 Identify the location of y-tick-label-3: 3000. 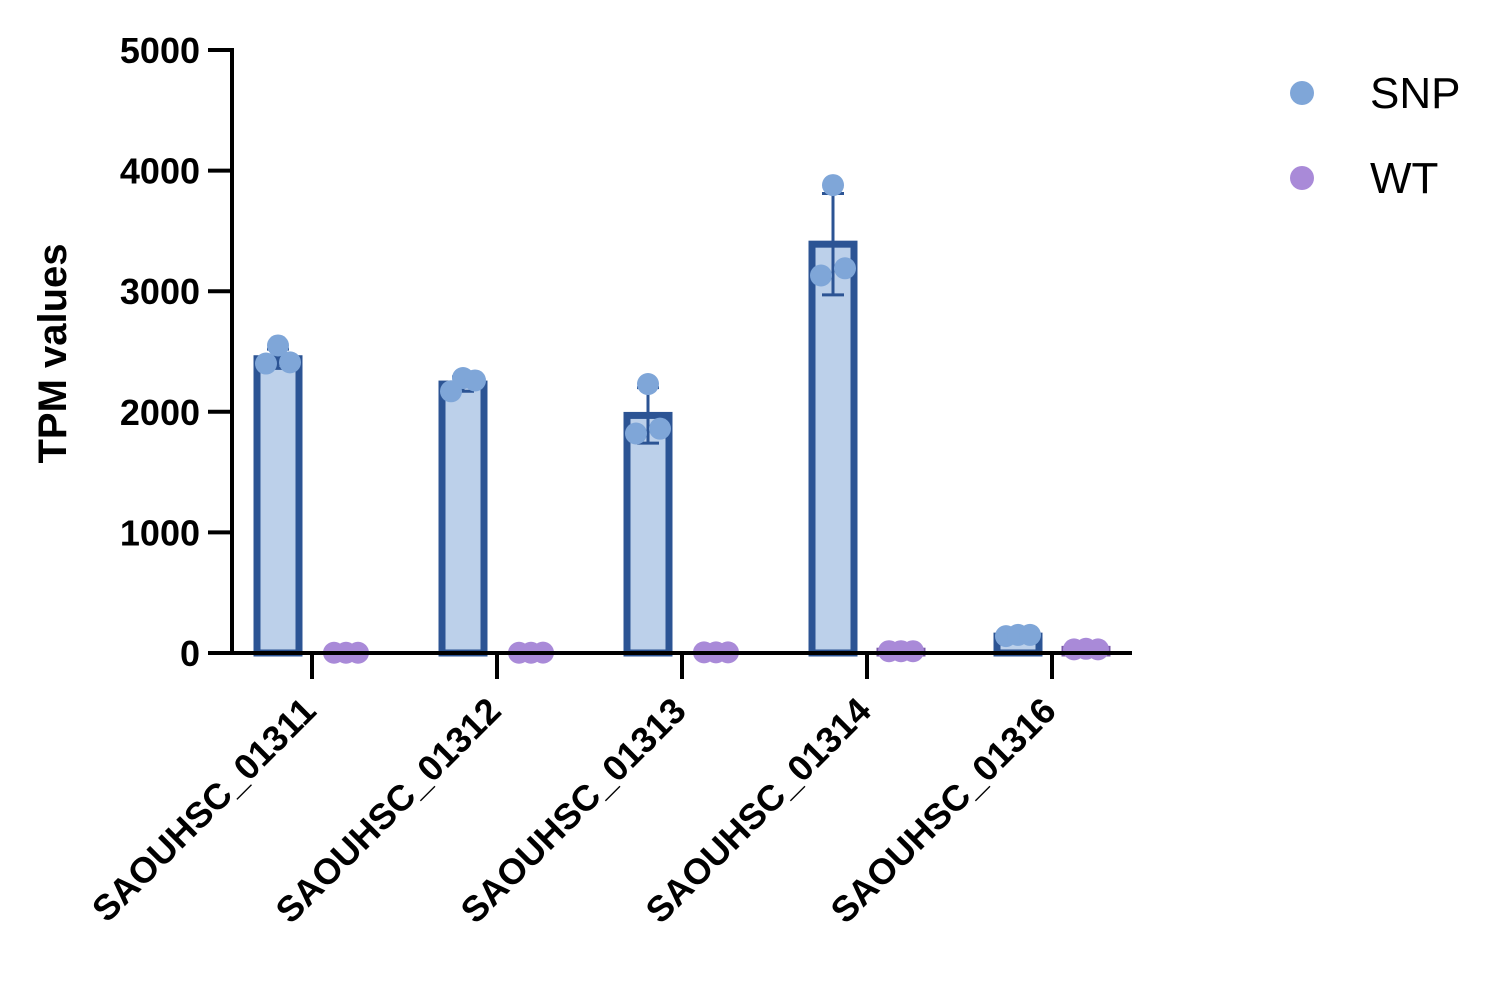
(160, 291).